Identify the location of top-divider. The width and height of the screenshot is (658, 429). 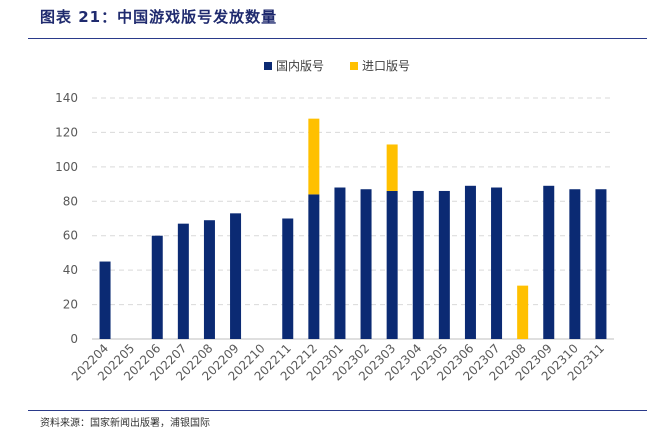
(337, 38).